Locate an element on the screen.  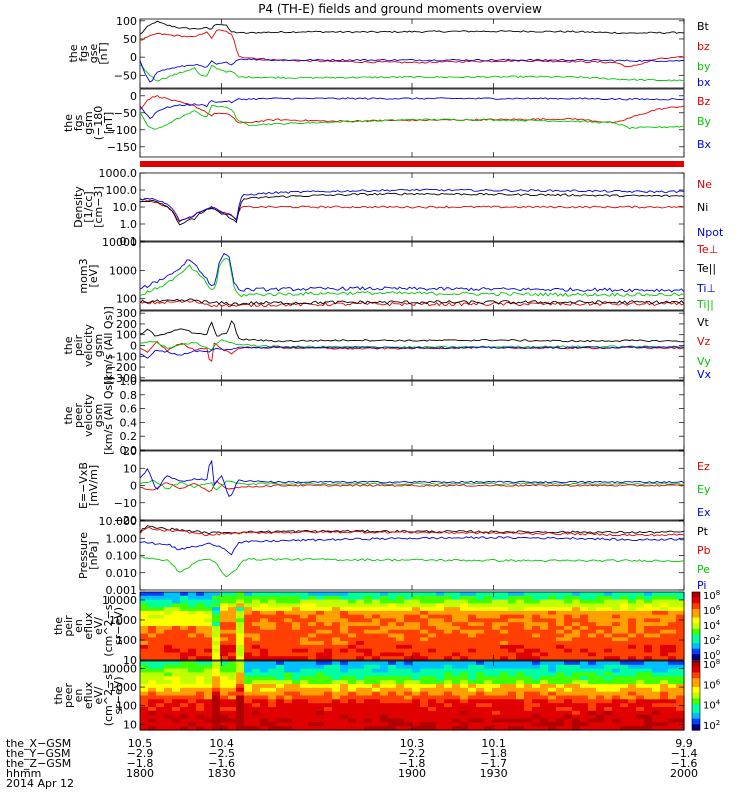
y-tick-label: 20 is located at coordinates (130, 451).